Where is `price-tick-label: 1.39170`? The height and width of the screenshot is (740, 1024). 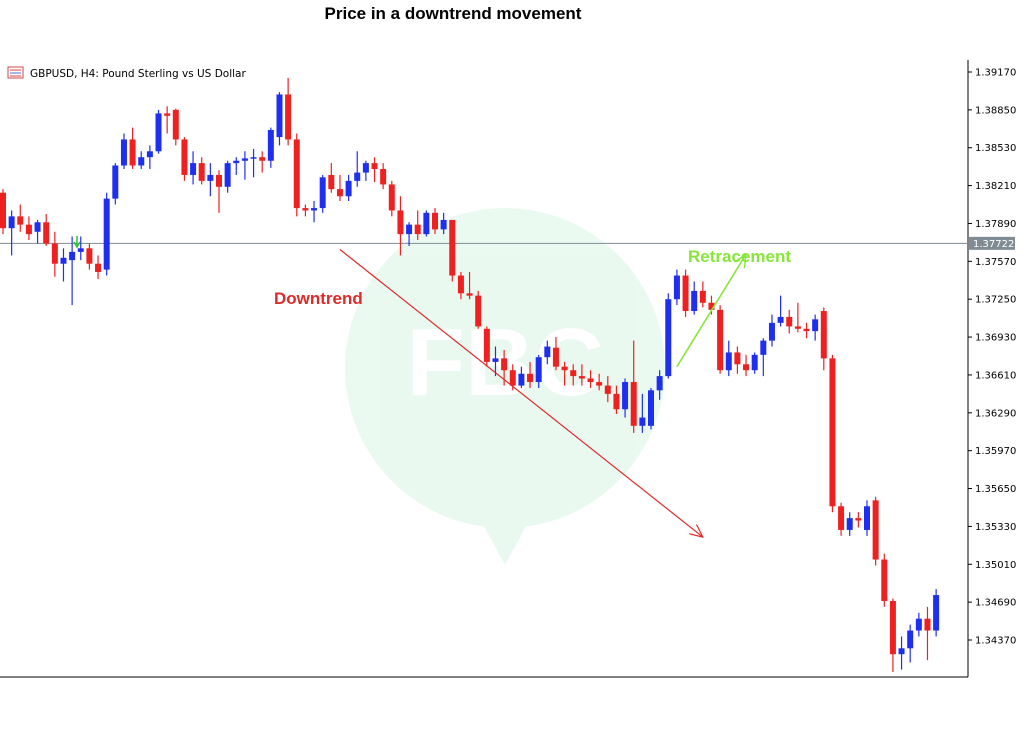 price-tick-label: 1.39170 is located at coordinates (995, 73).